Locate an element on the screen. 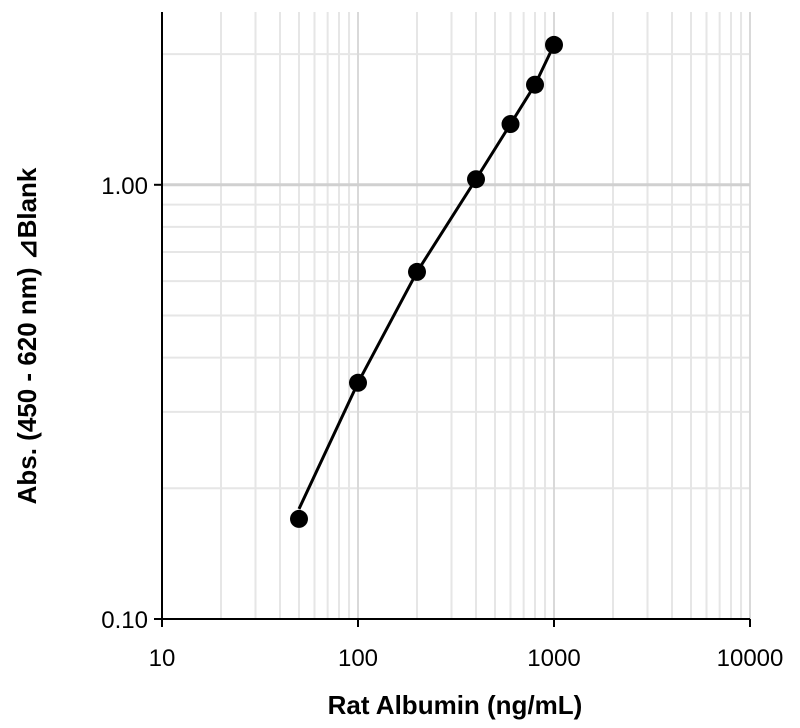 The image size is (800, 728). x-axis-title: Rat Albumin (ng/mL) is located at coordinates (455, 705).